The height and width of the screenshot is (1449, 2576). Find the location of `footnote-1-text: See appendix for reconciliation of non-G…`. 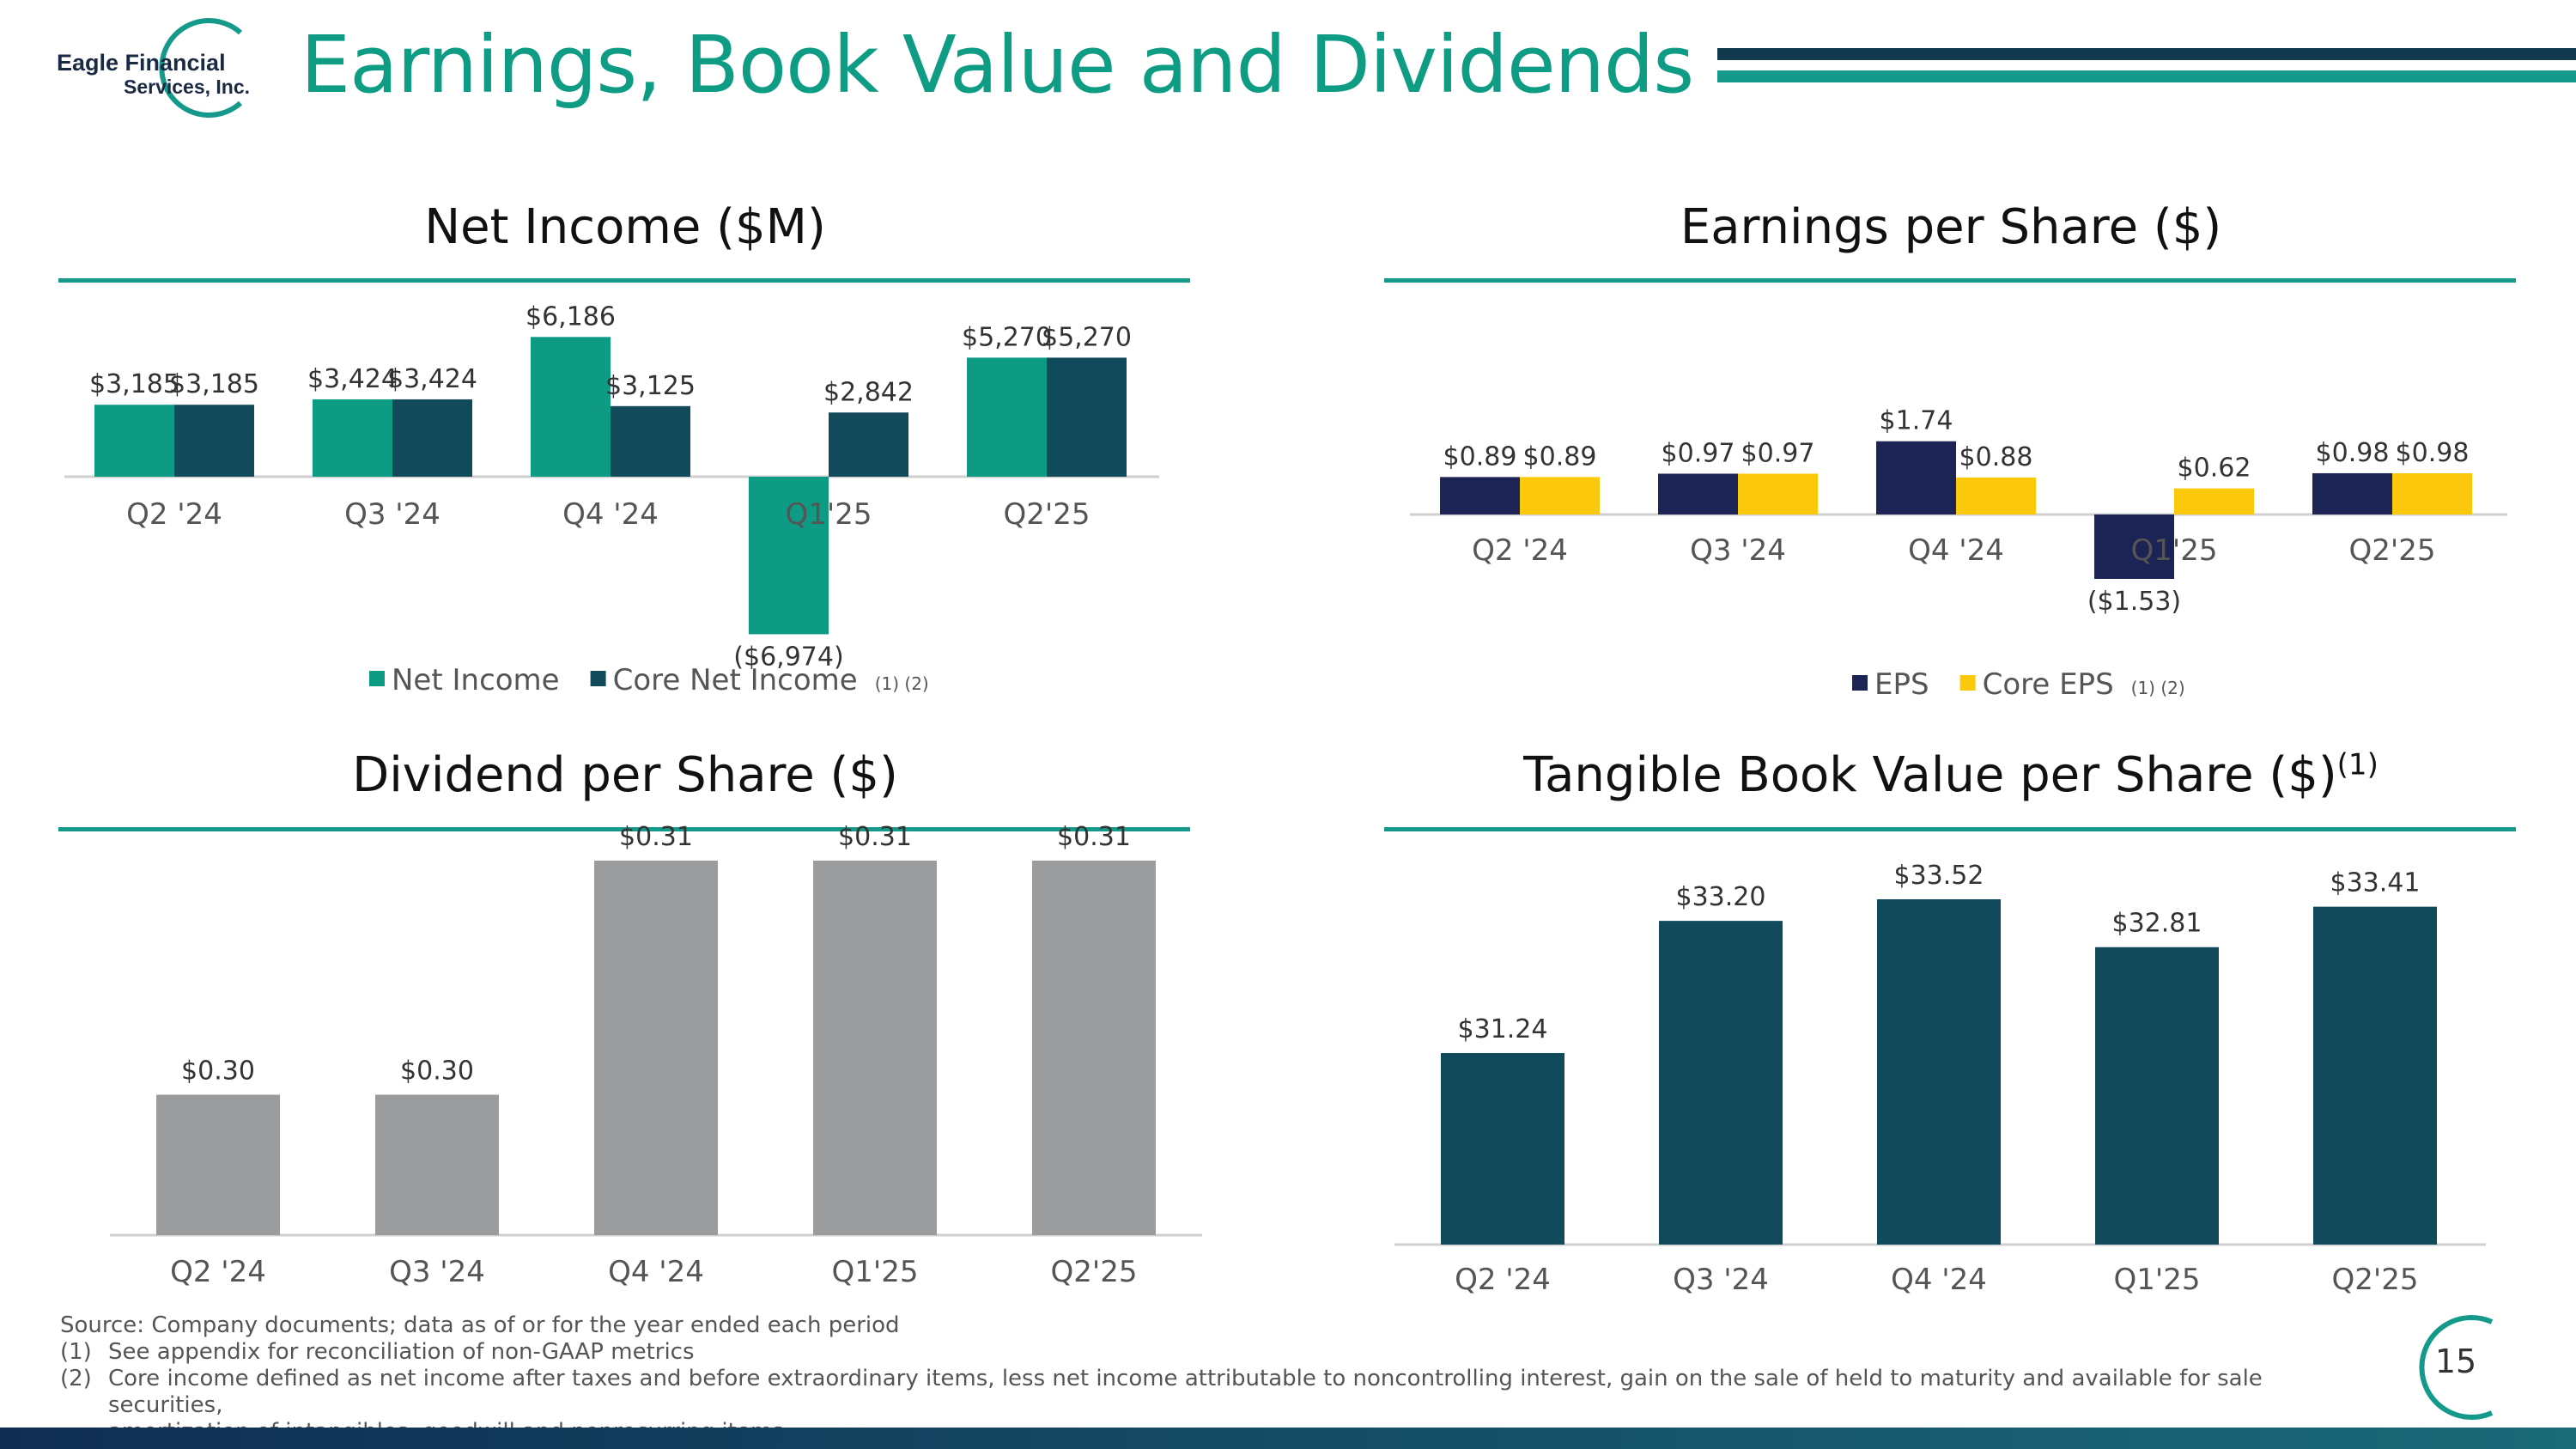

footnote-1-text: See appendix for reconciliation of non-G… is located at coordinates (401, 1352).